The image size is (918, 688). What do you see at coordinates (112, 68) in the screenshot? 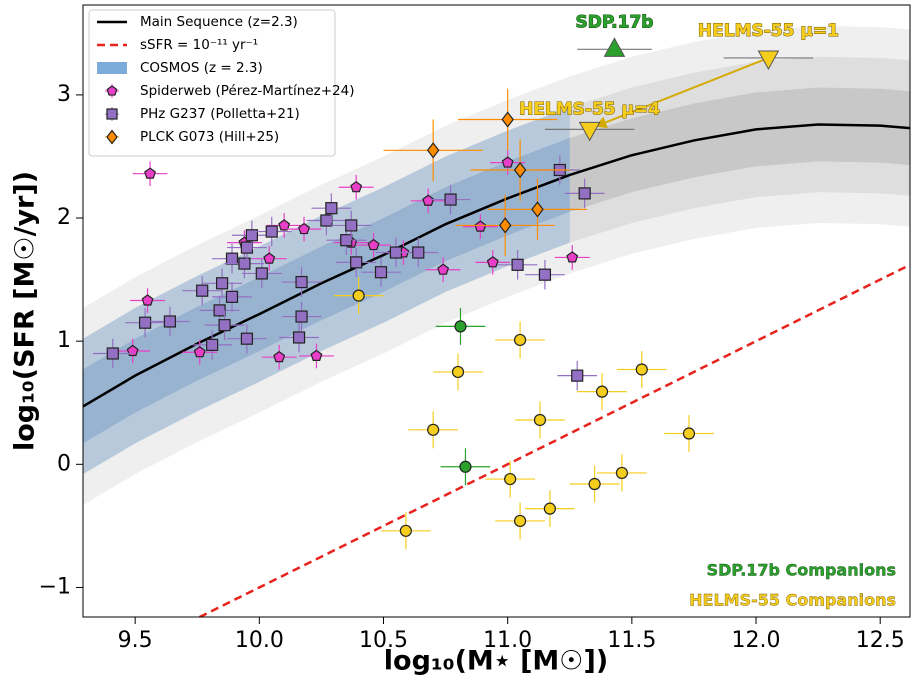
I see `legend-swatch` at bounding box center [112, 68].